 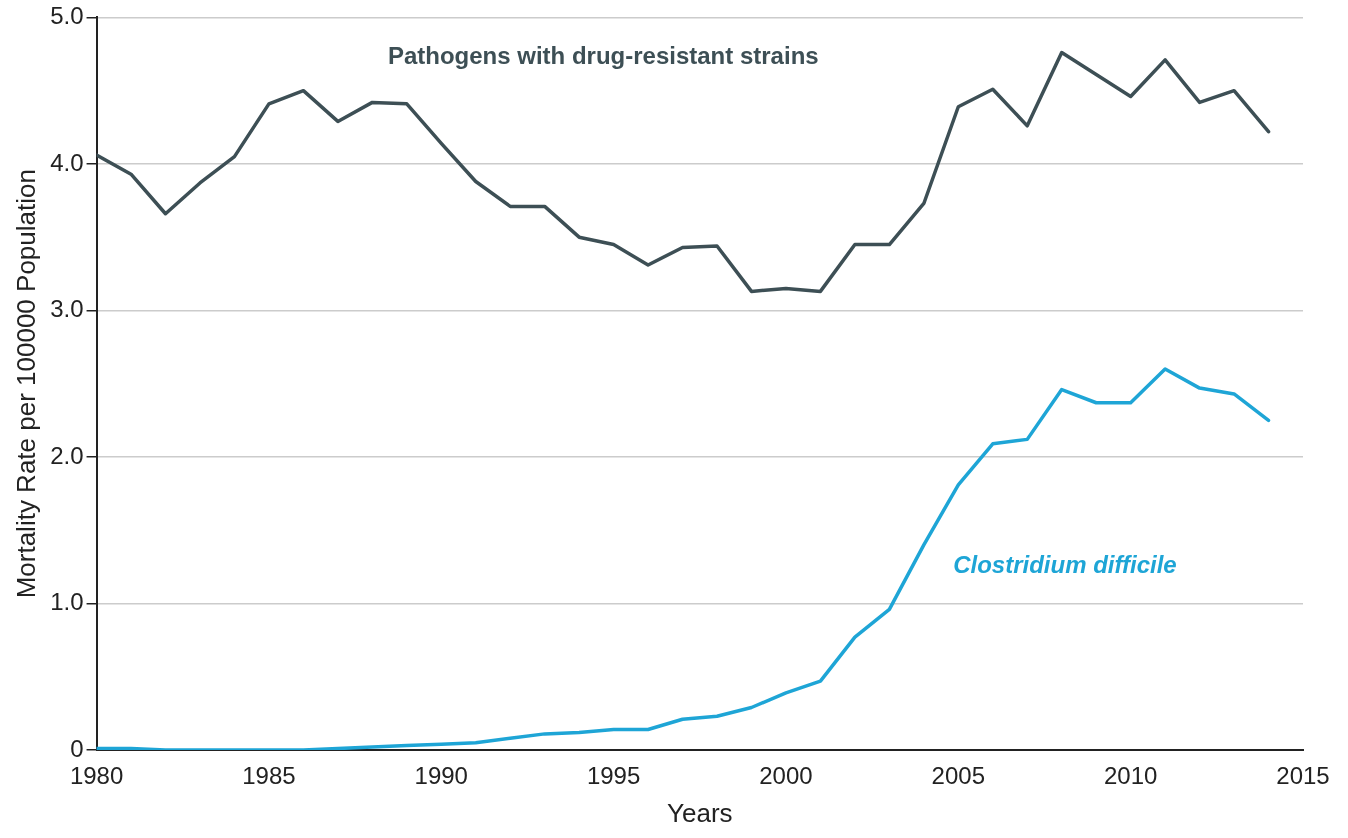 What do you see at coordinates (613, 776) in the screenshot?
I see `x-tick-label: 1995` at bounding box center [613, 776].